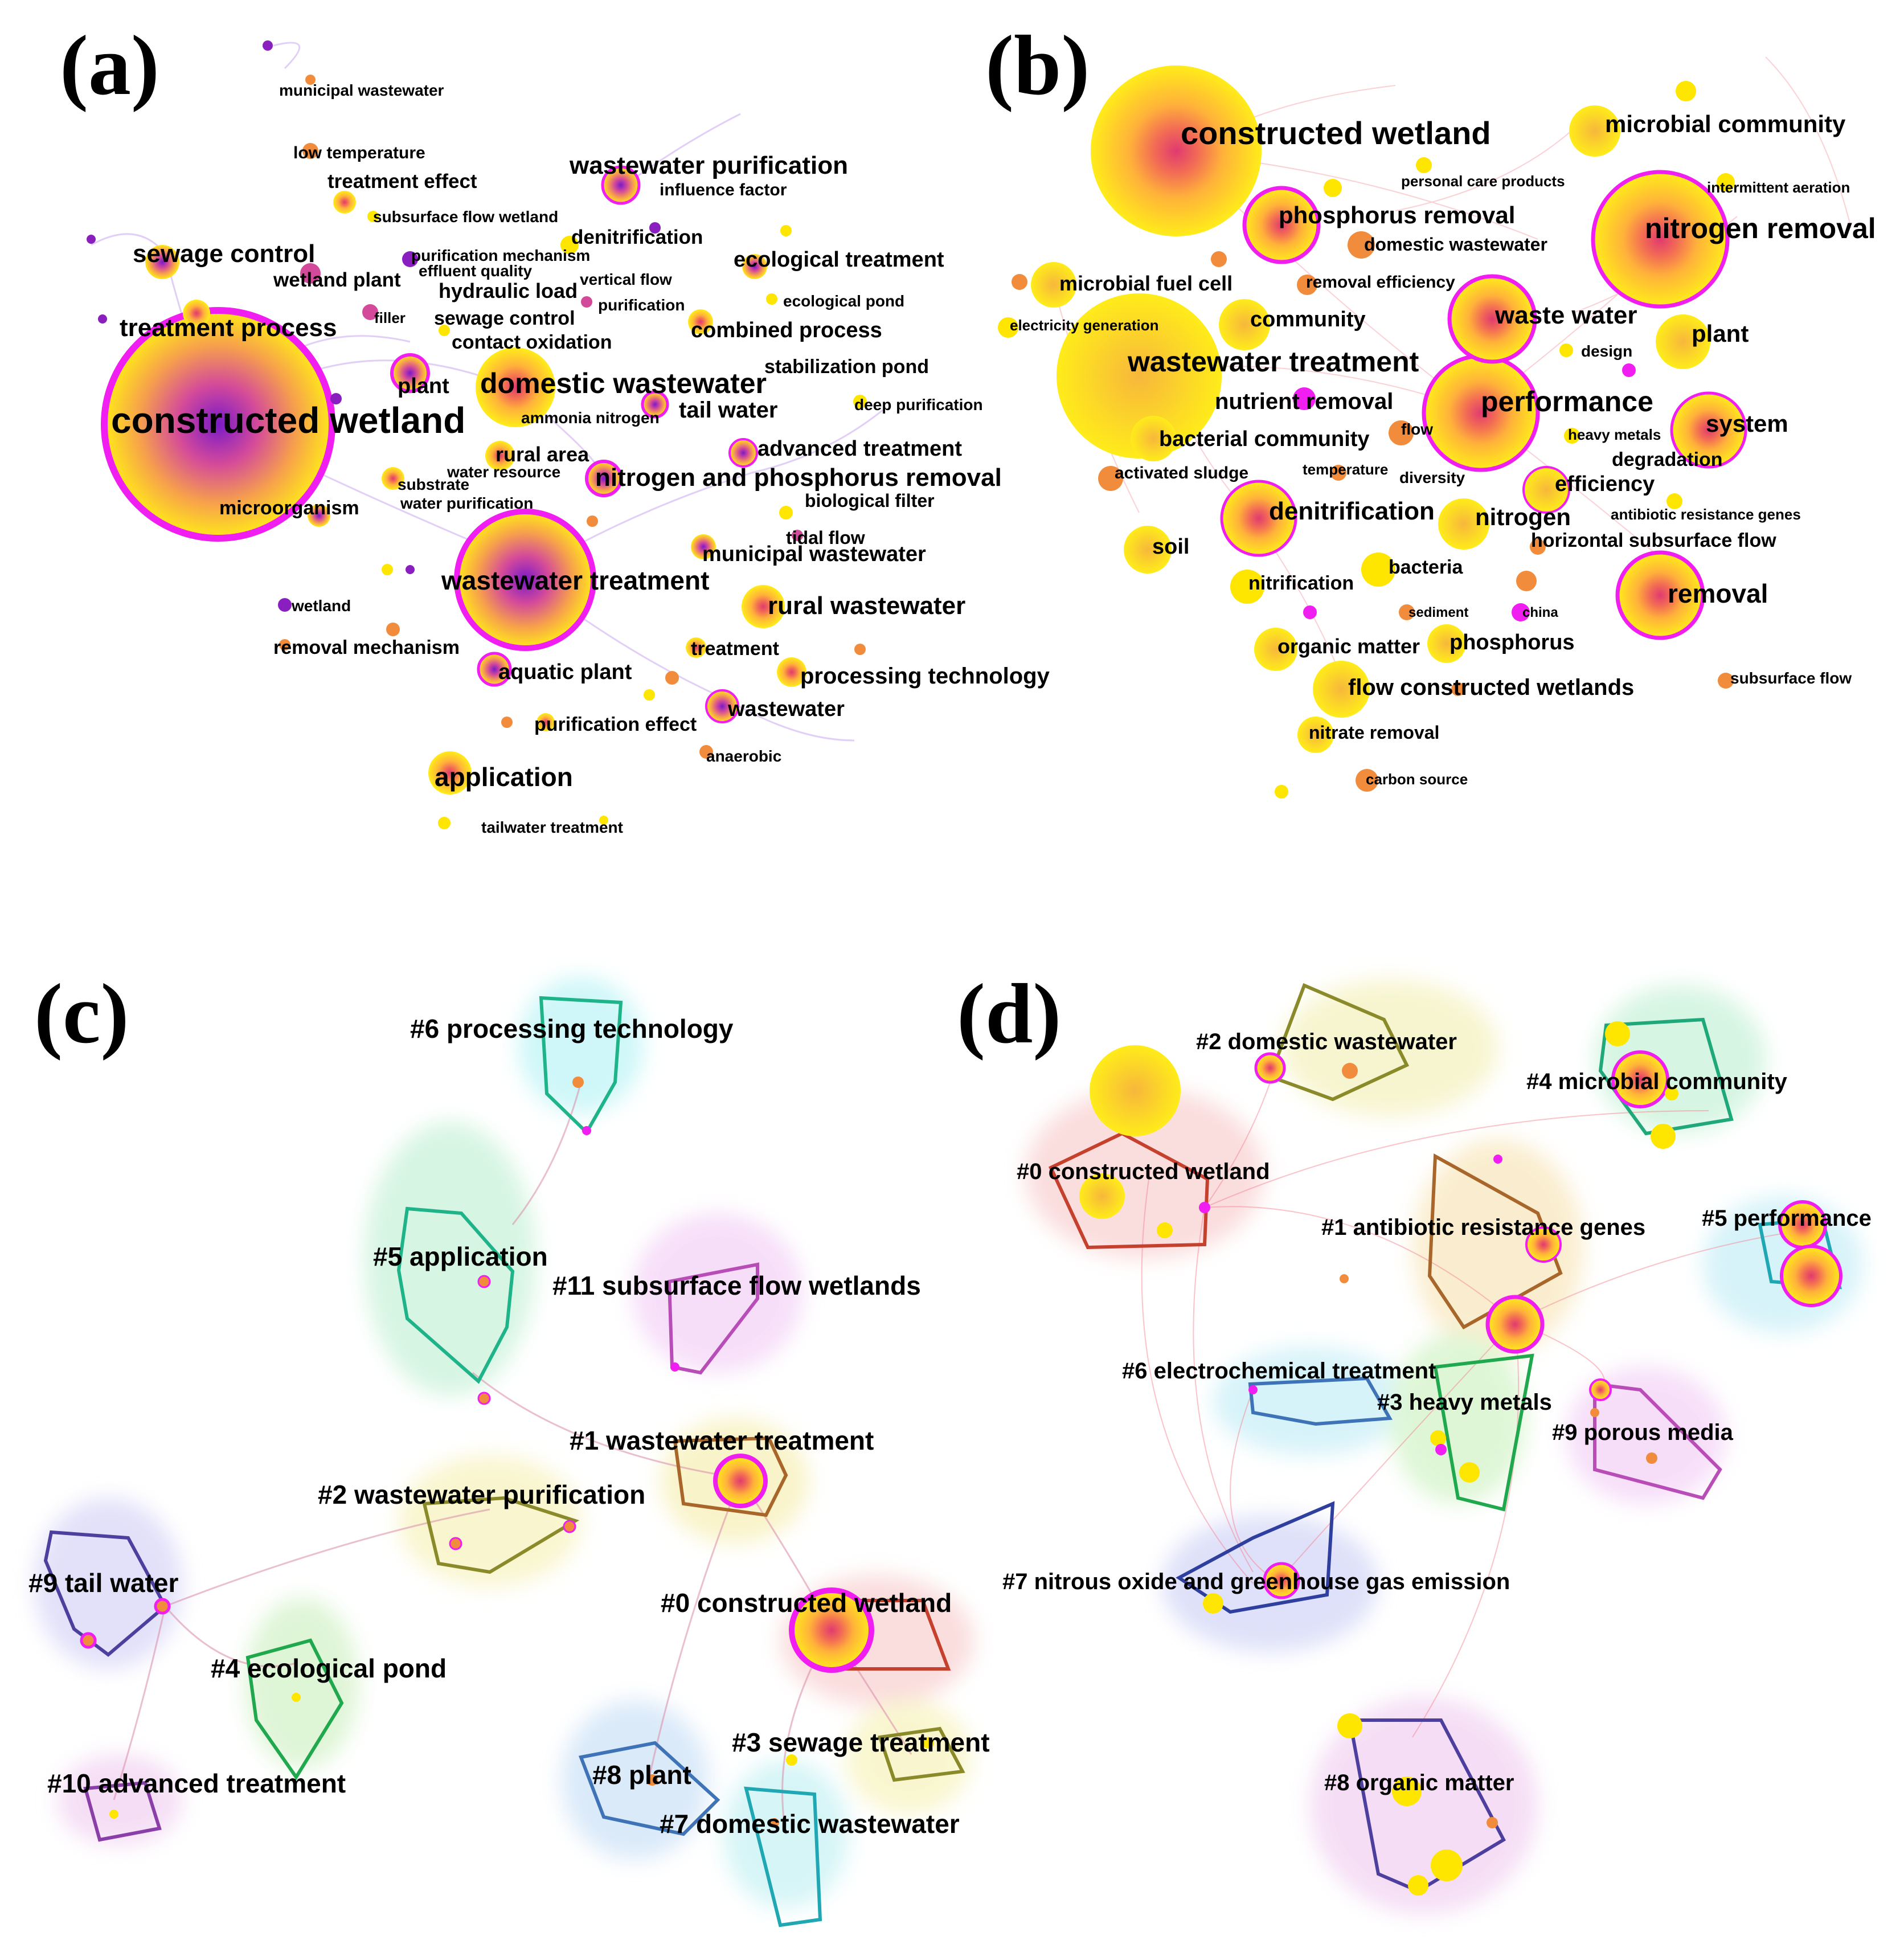 Image resolution: width=1904 pixels, height=1944 pixels. I want to click on keyword-a-15: filler, so click(390, 317).